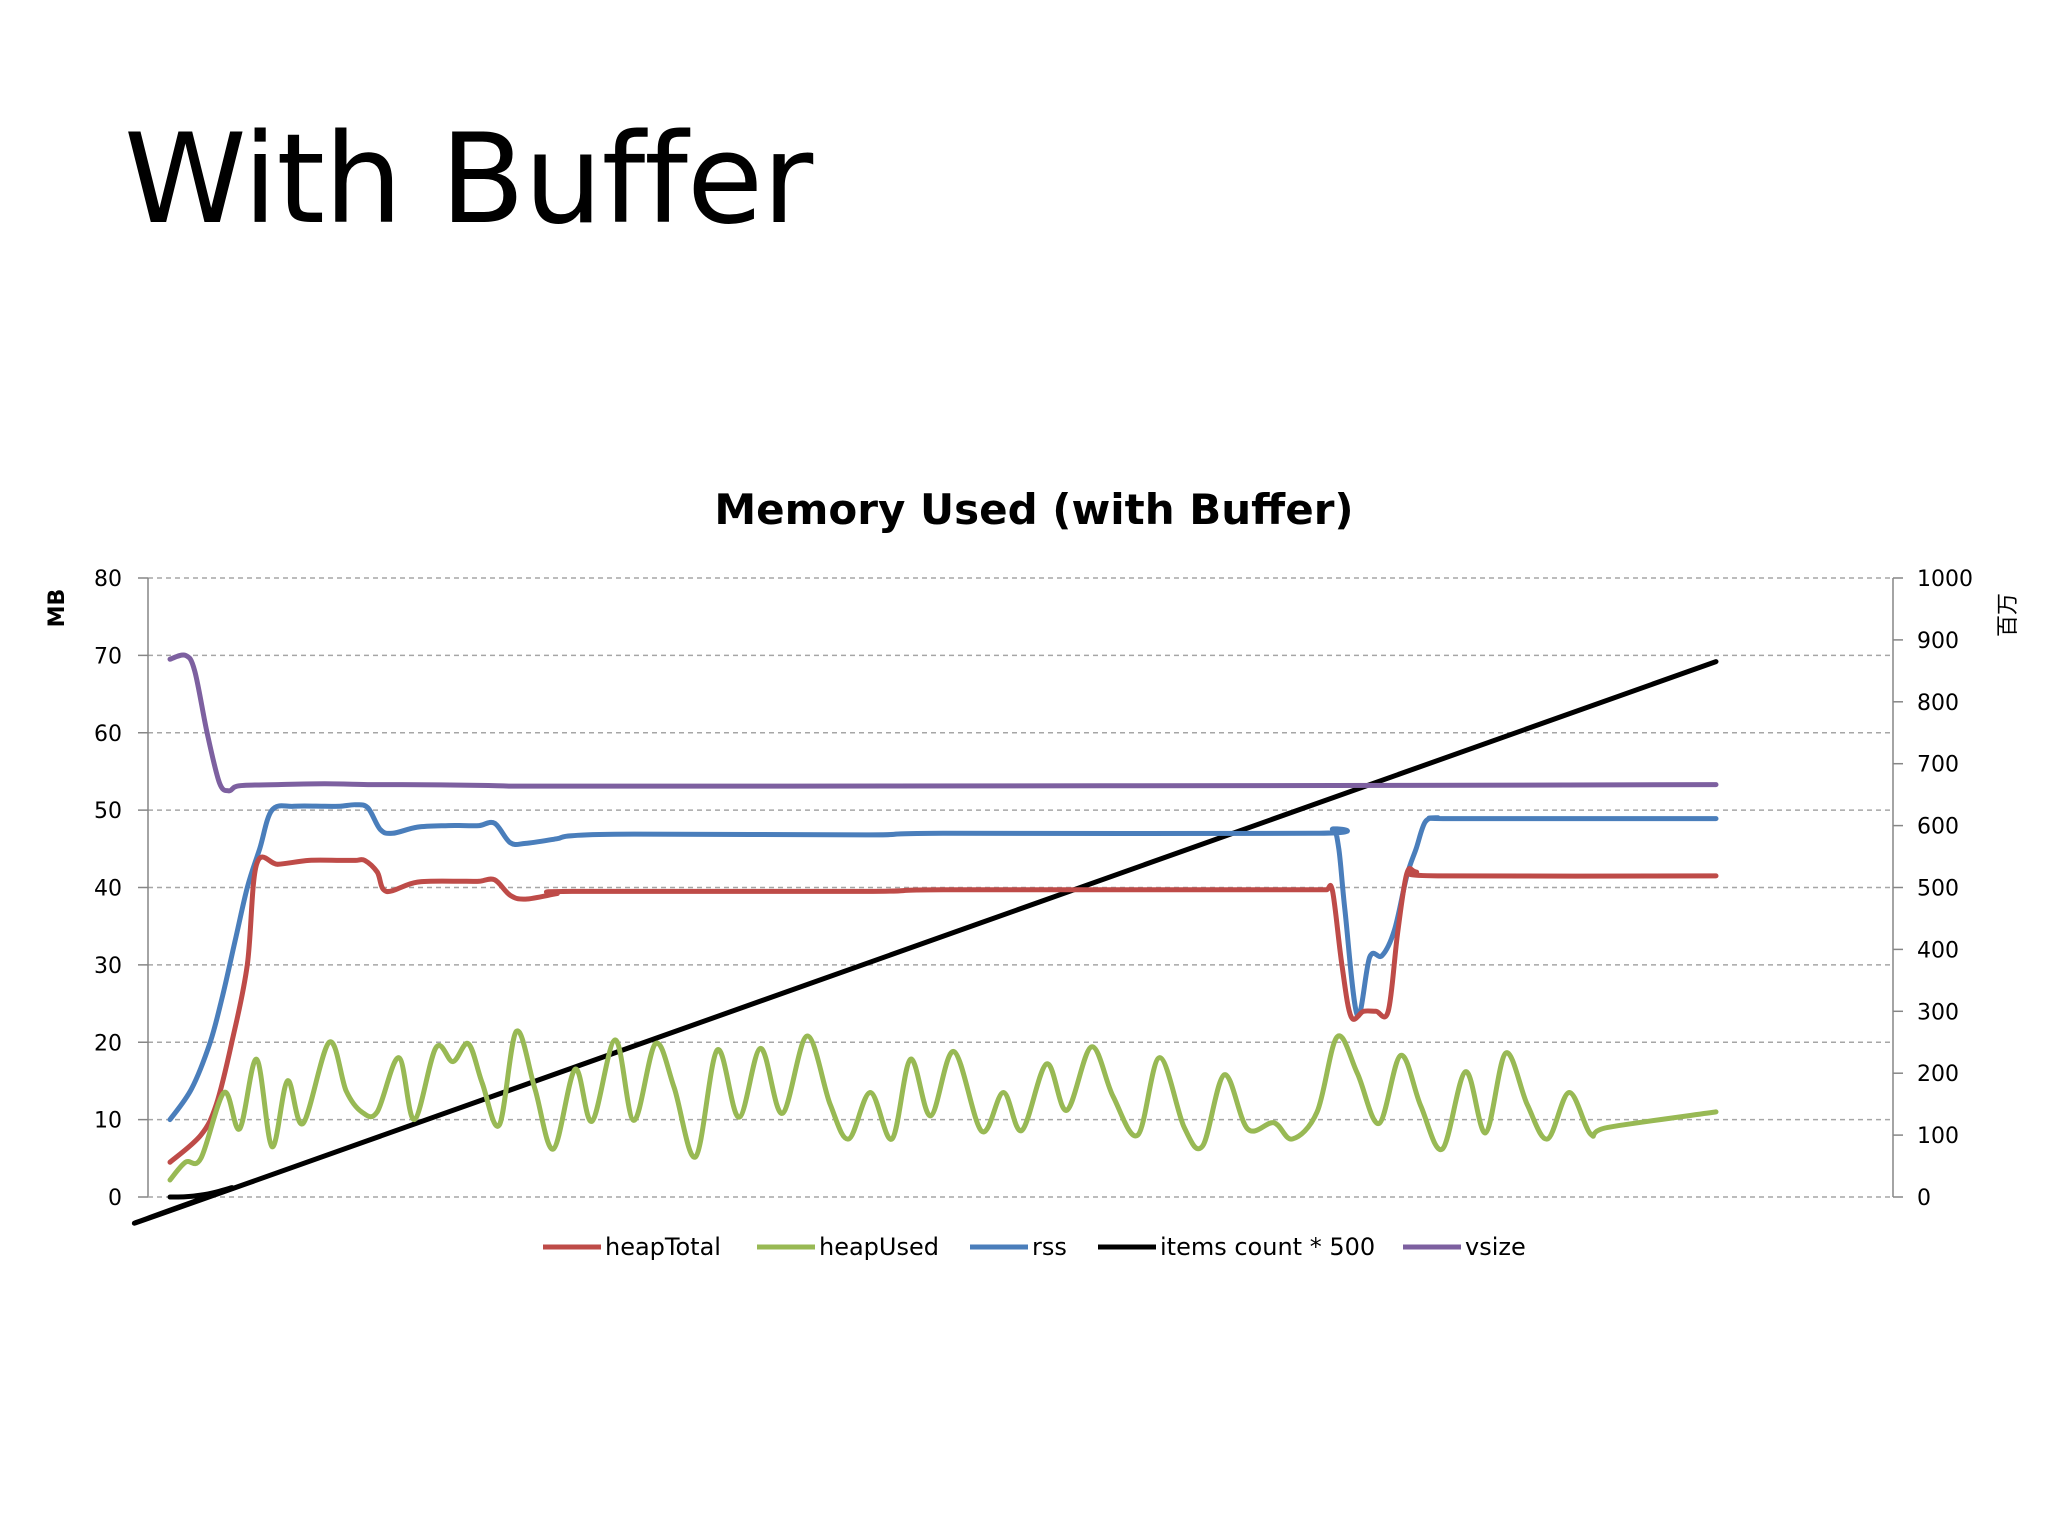  What do you see at coordinates (1924, 1198) in the screenshot?
I see `y2-tick-label: 0` at bounding box center [1924, 1198].